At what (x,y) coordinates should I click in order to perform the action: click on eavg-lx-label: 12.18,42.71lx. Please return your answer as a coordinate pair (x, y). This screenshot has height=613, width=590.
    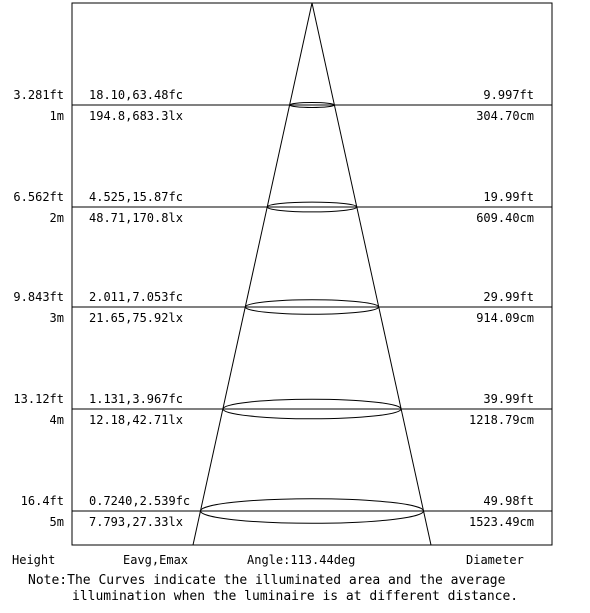
    Looking at the image, I should click on (136, 420).